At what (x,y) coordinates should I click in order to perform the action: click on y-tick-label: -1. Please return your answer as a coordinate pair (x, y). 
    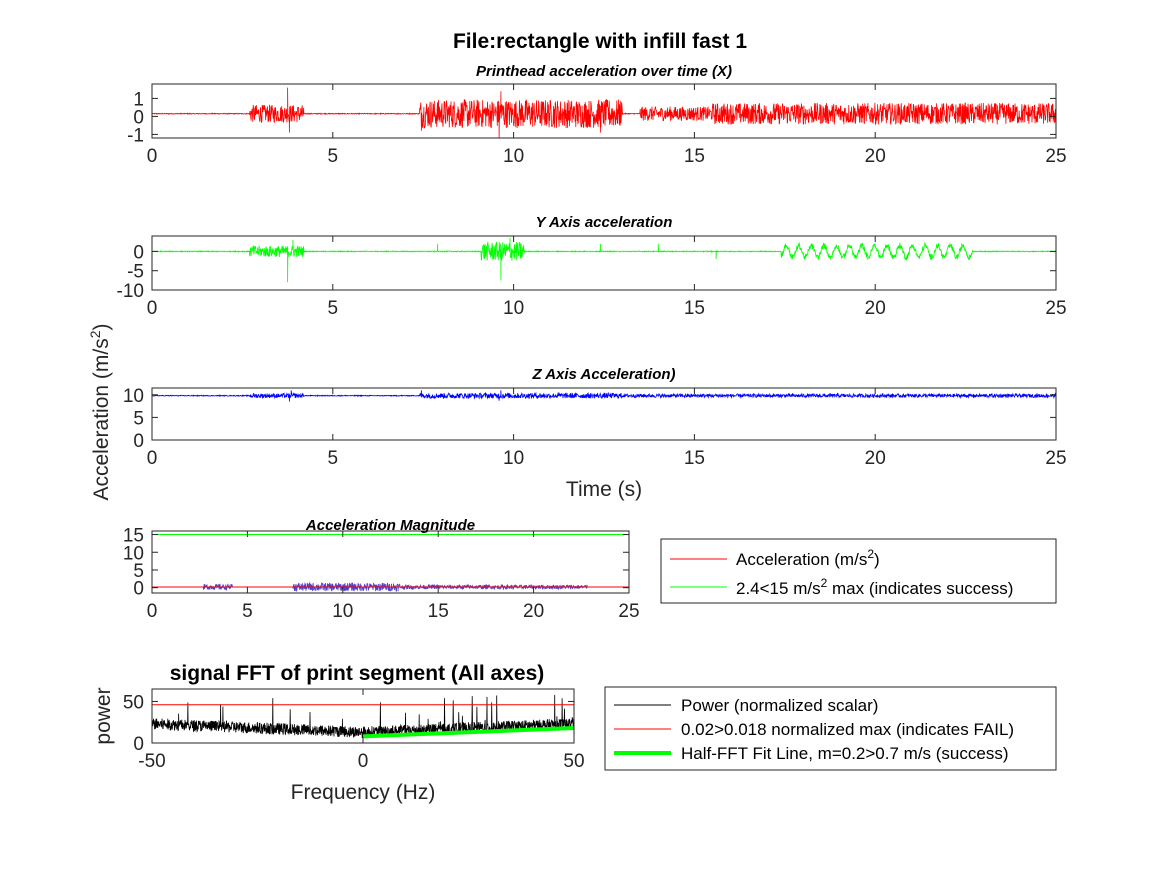
    Looking at the image, I should click on (135, 135).